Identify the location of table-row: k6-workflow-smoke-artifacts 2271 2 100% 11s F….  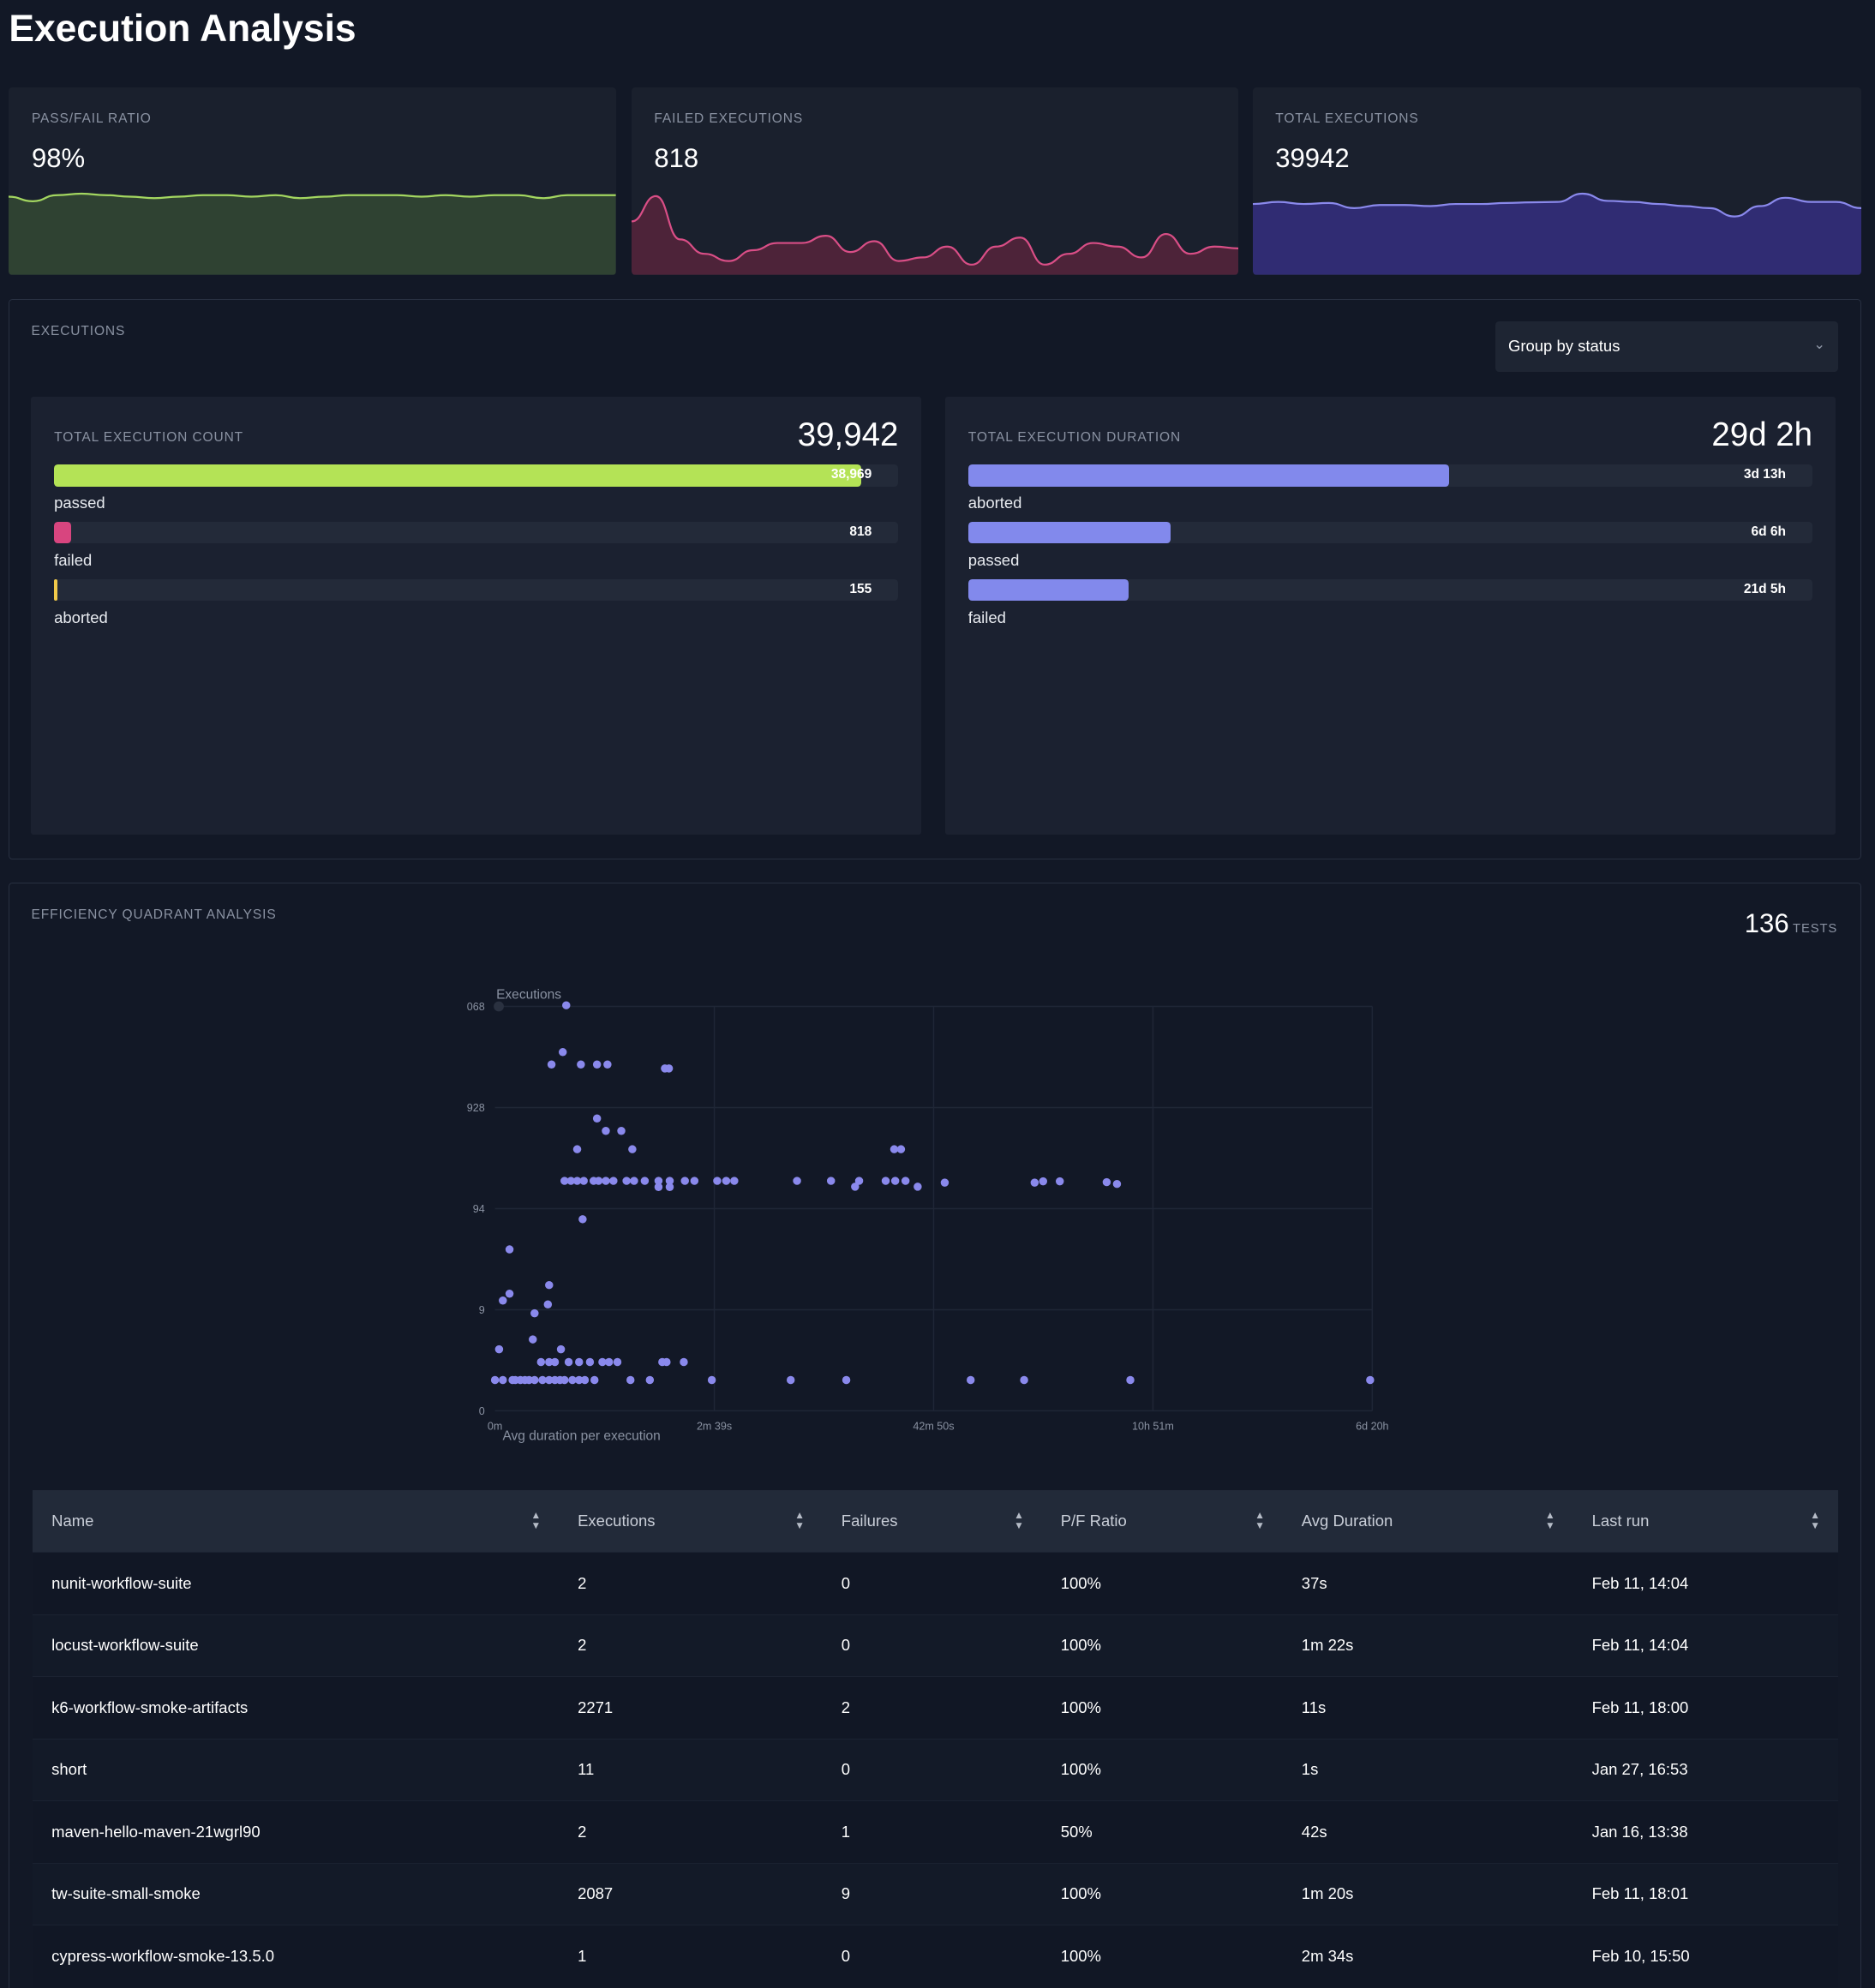
(935, 1708).